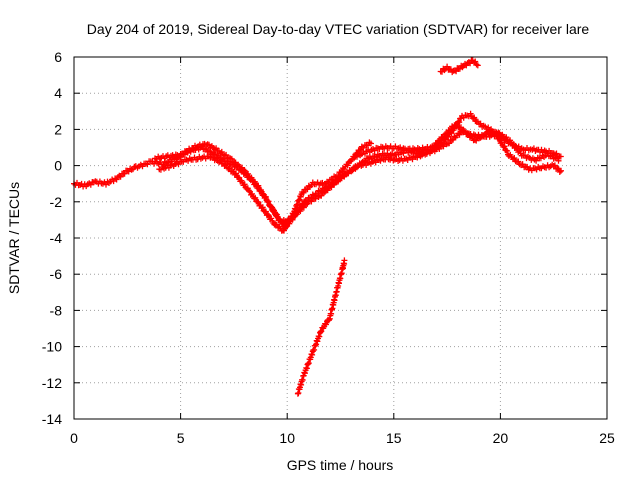 The image size is (640, 485). I want to click on y-tick-label: -14, so click(52, 419).